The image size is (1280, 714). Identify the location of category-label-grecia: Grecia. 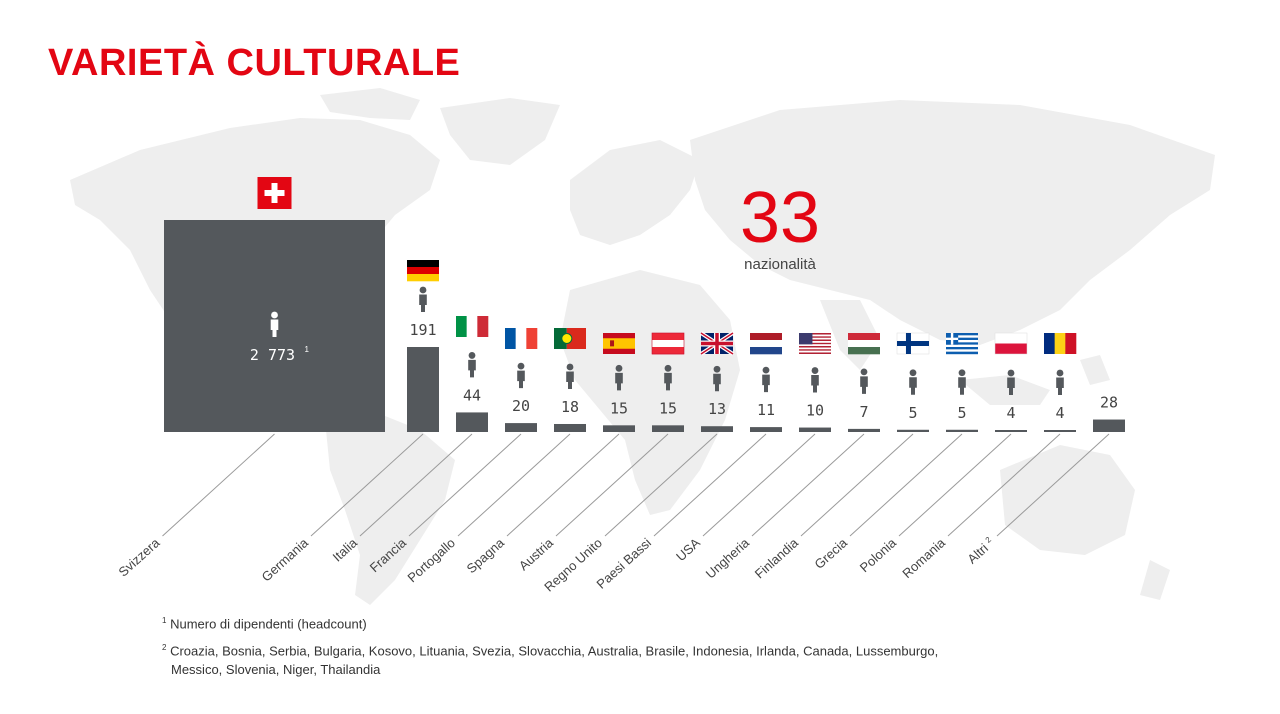
(831, 553).